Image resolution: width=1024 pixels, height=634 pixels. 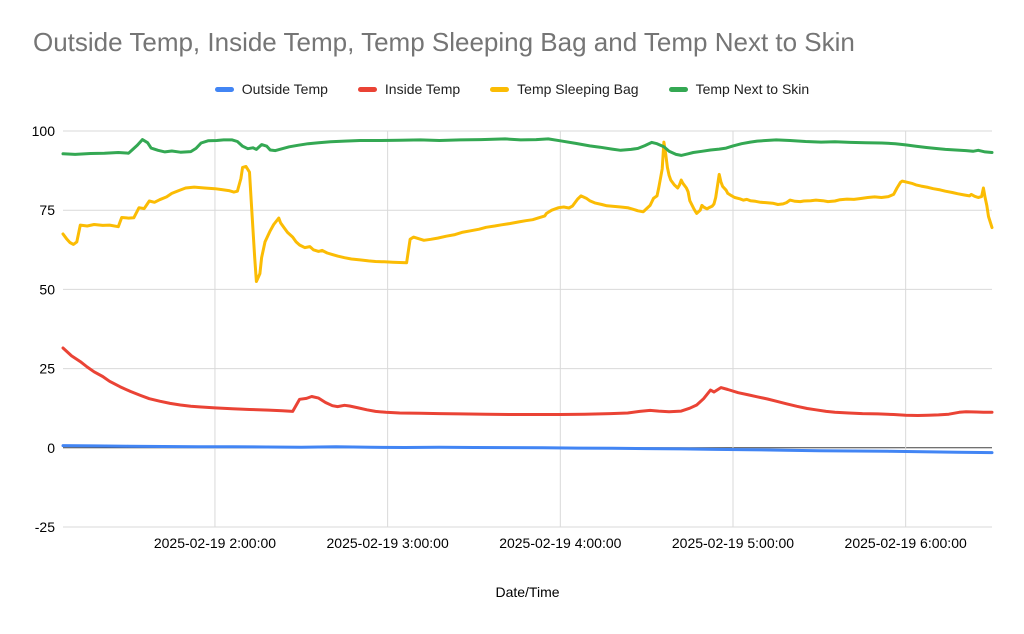 I want to click on y-tick-label-75: 75, so click(x=47, y=210).